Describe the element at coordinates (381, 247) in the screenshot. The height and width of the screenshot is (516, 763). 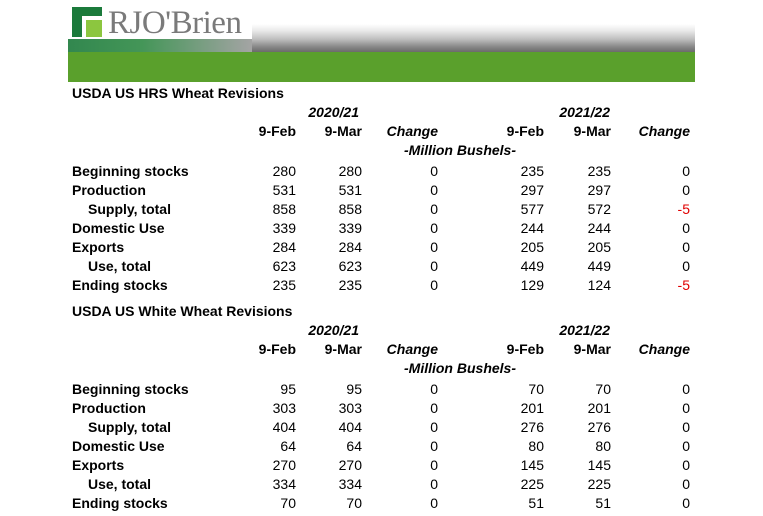
I see `table-row: Exports 284 284 0 205 205 0` at that location.